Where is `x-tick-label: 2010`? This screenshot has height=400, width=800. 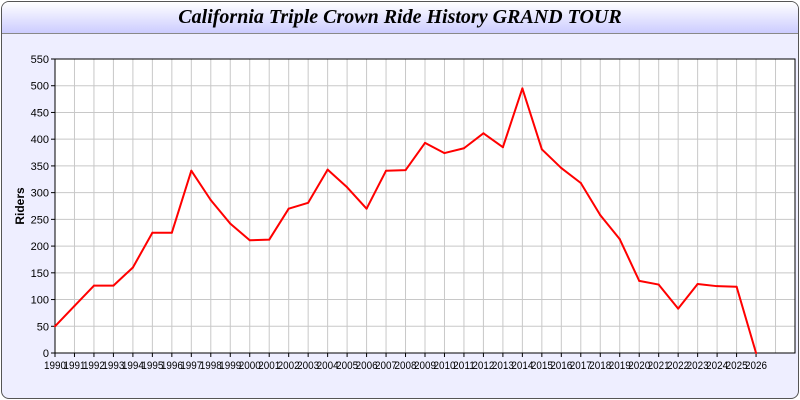
x-tick-label: 2010 is located at coordinates (444, 366).